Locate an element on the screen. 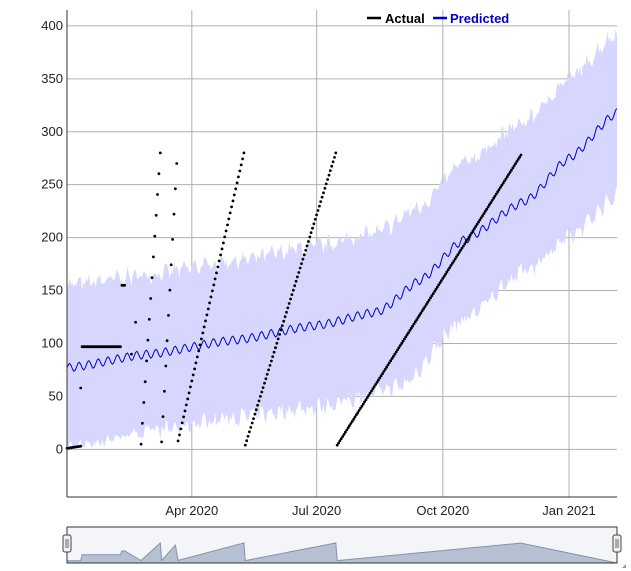 This screenshot has height=571, width=631. legend-predicted-label: Predicted is located at coordinates (479, 18).